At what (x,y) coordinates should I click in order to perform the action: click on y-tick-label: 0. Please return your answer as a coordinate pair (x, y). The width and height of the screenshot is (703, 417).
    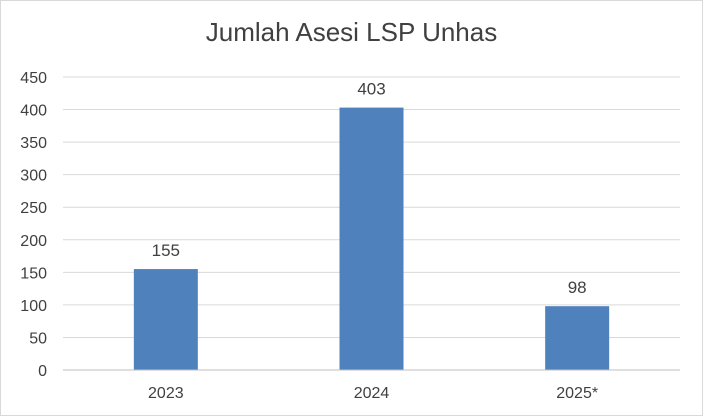
    Looking at the image, I should click on (42, 371).